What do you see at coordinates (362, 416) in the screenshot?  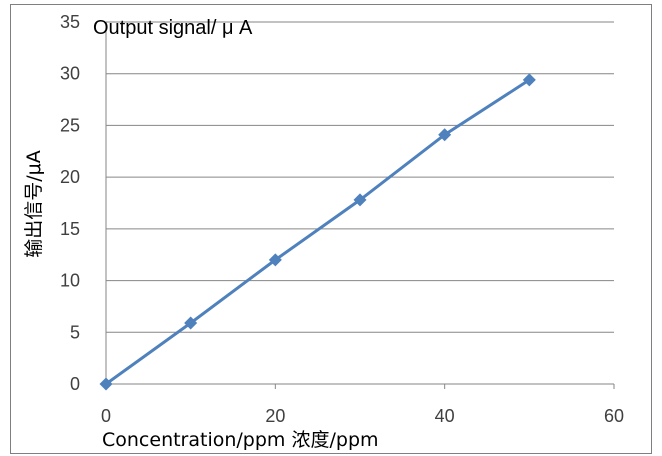 I see `x-tick-labels: 0 20 40 60` at bounding box center [362, 416].